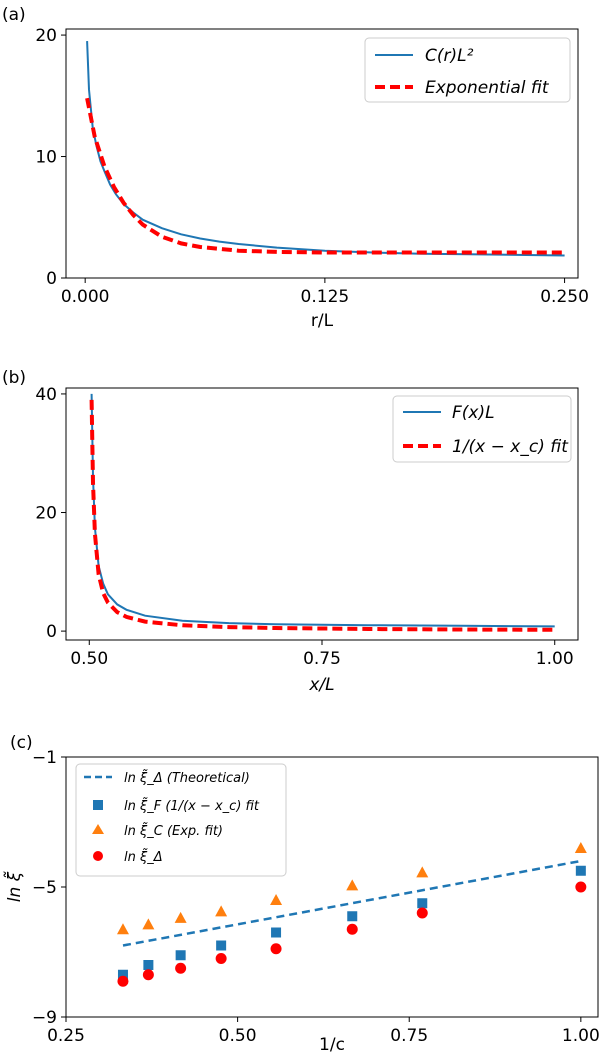 The height and width of the screenshot is (1057, 608). I want to click on panel-c-plot, so click(351, 914).